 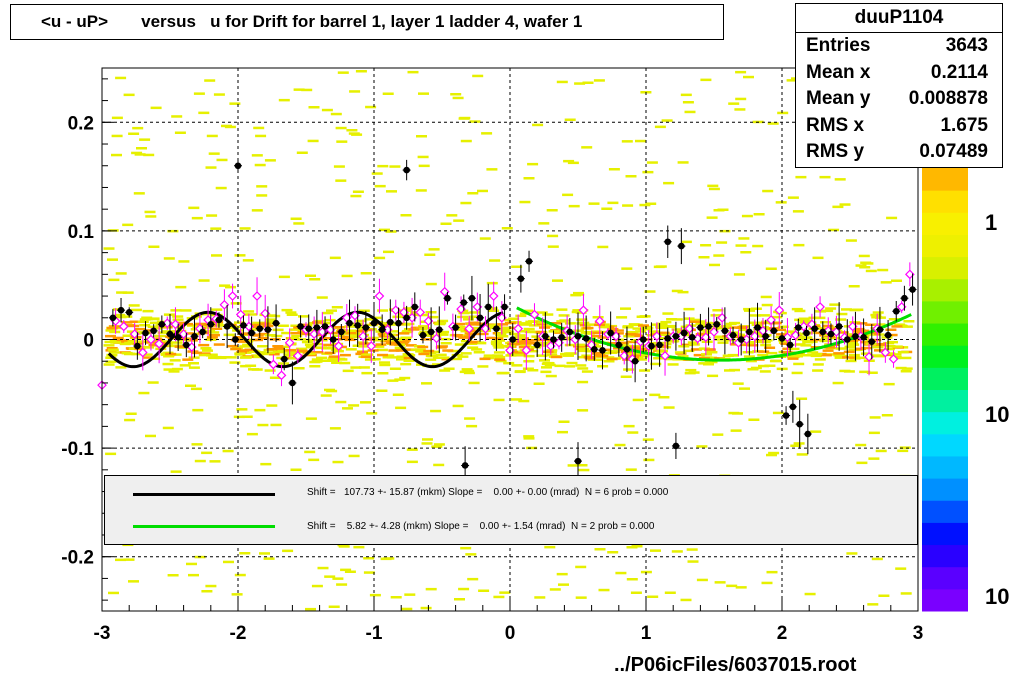 What do you see at coordinates (183, 334) in the screenshot?
I see `pink-marker` at bounding box center [183, 334].